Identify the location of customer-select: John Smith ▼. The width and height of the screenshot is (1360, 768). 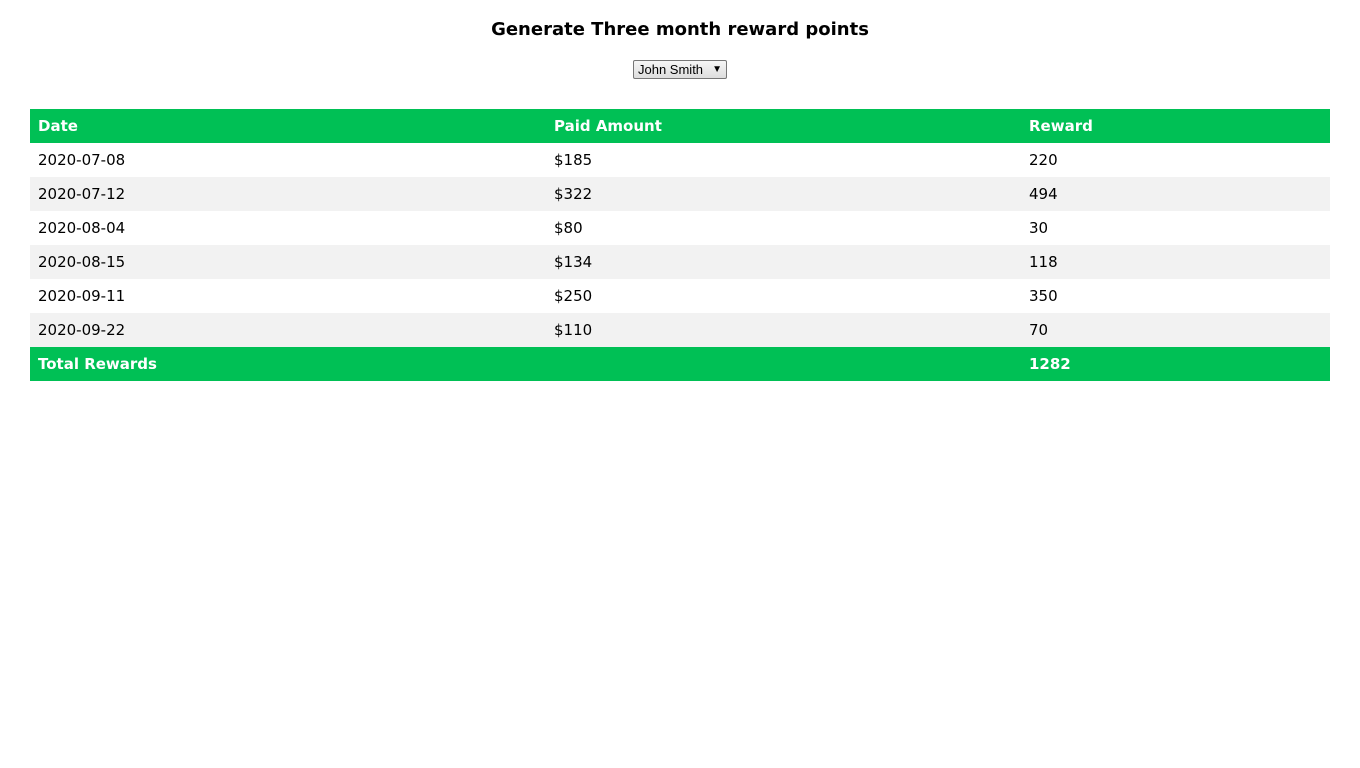
(680, 69).